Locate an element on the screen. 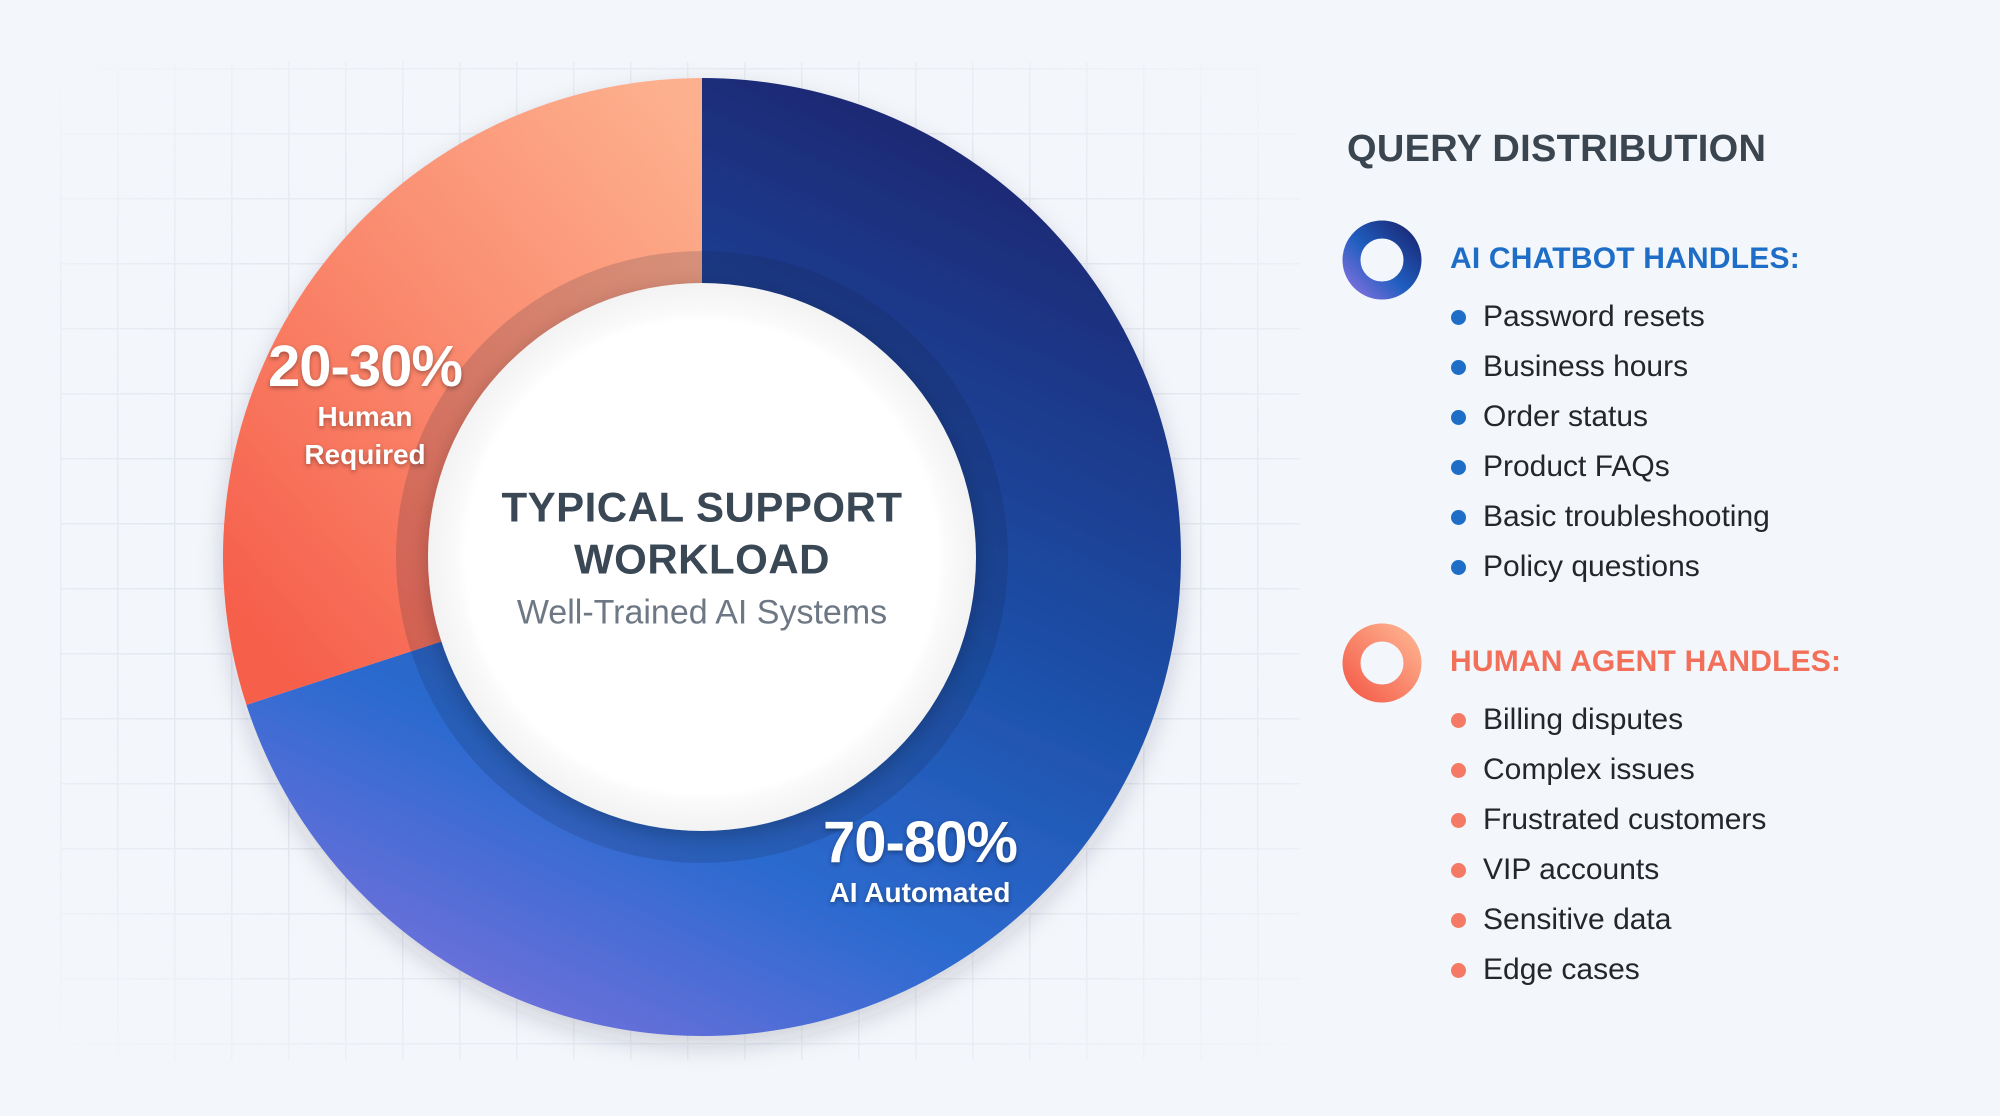  item-label: Sensitive data is located at coordinates (1577, 919).